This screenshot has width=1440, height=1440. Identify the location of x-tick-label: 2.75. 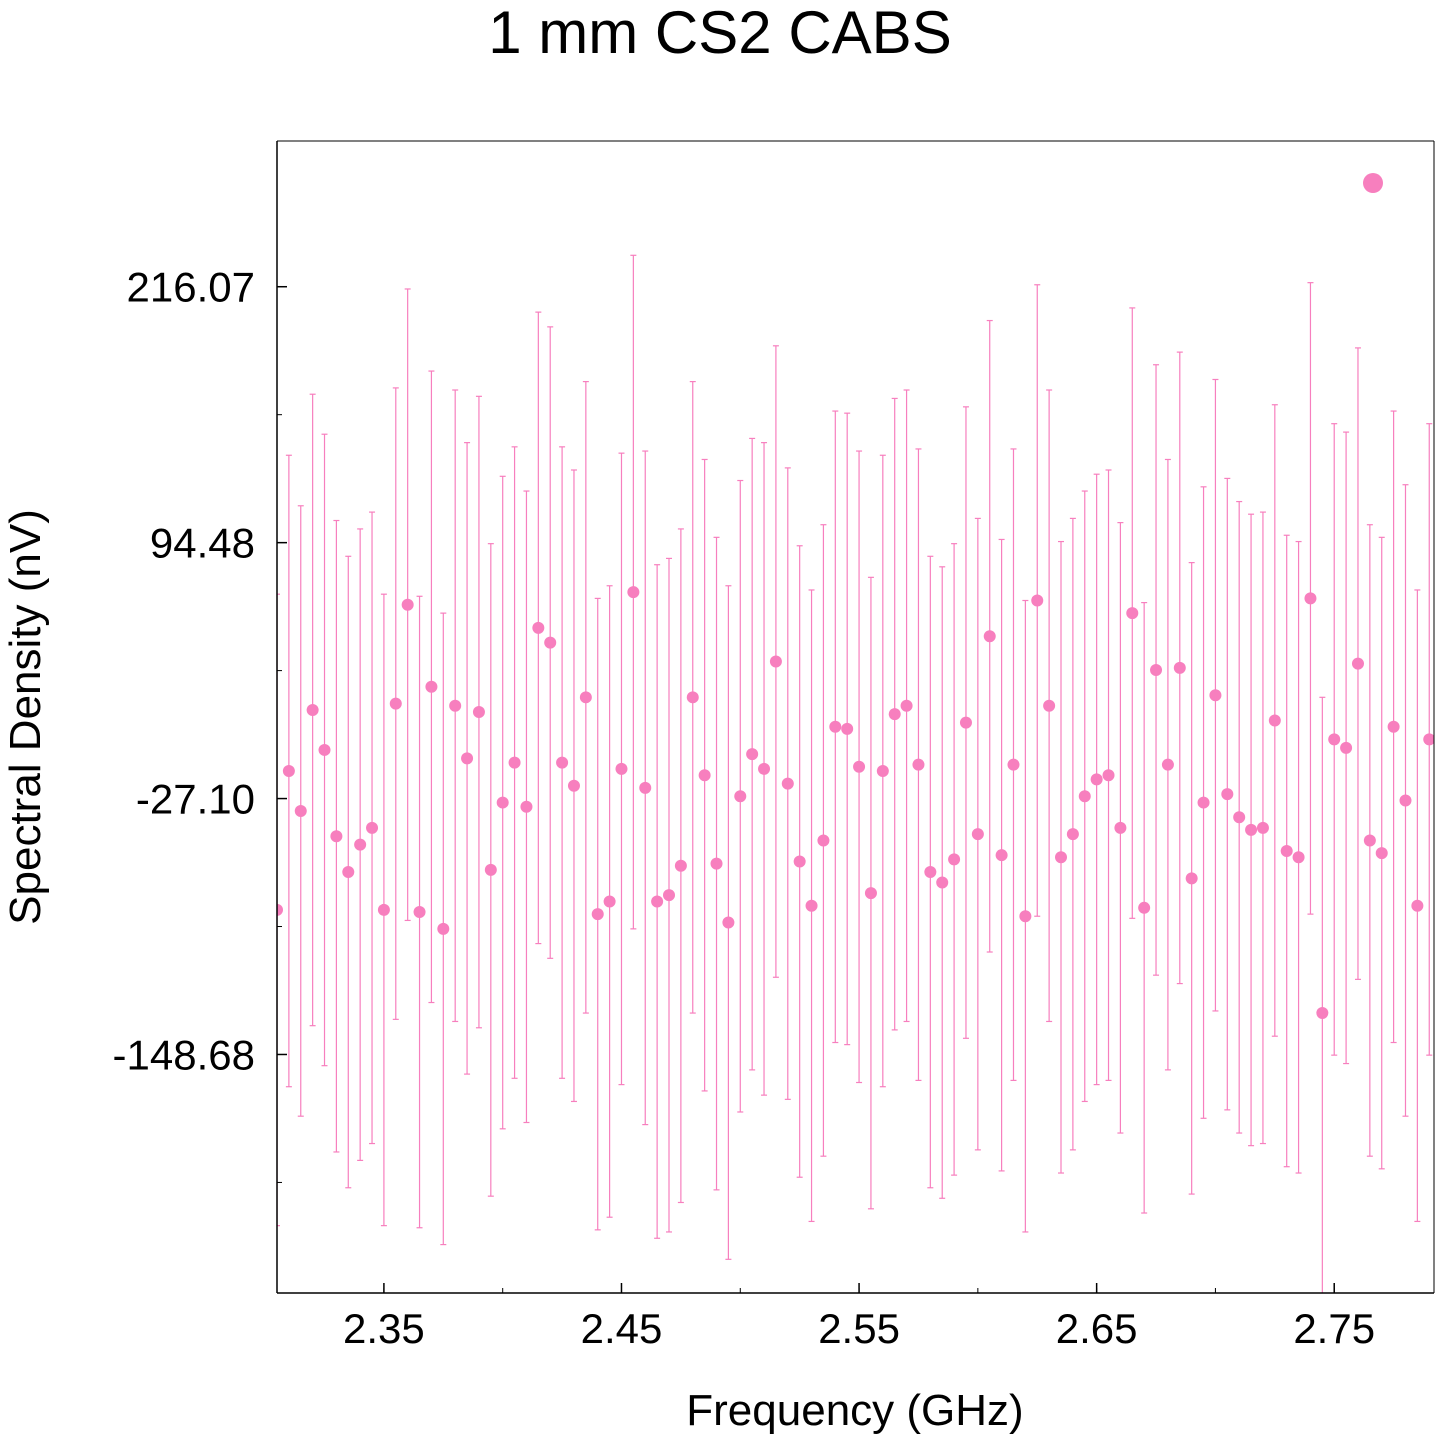
(1334, 1328).